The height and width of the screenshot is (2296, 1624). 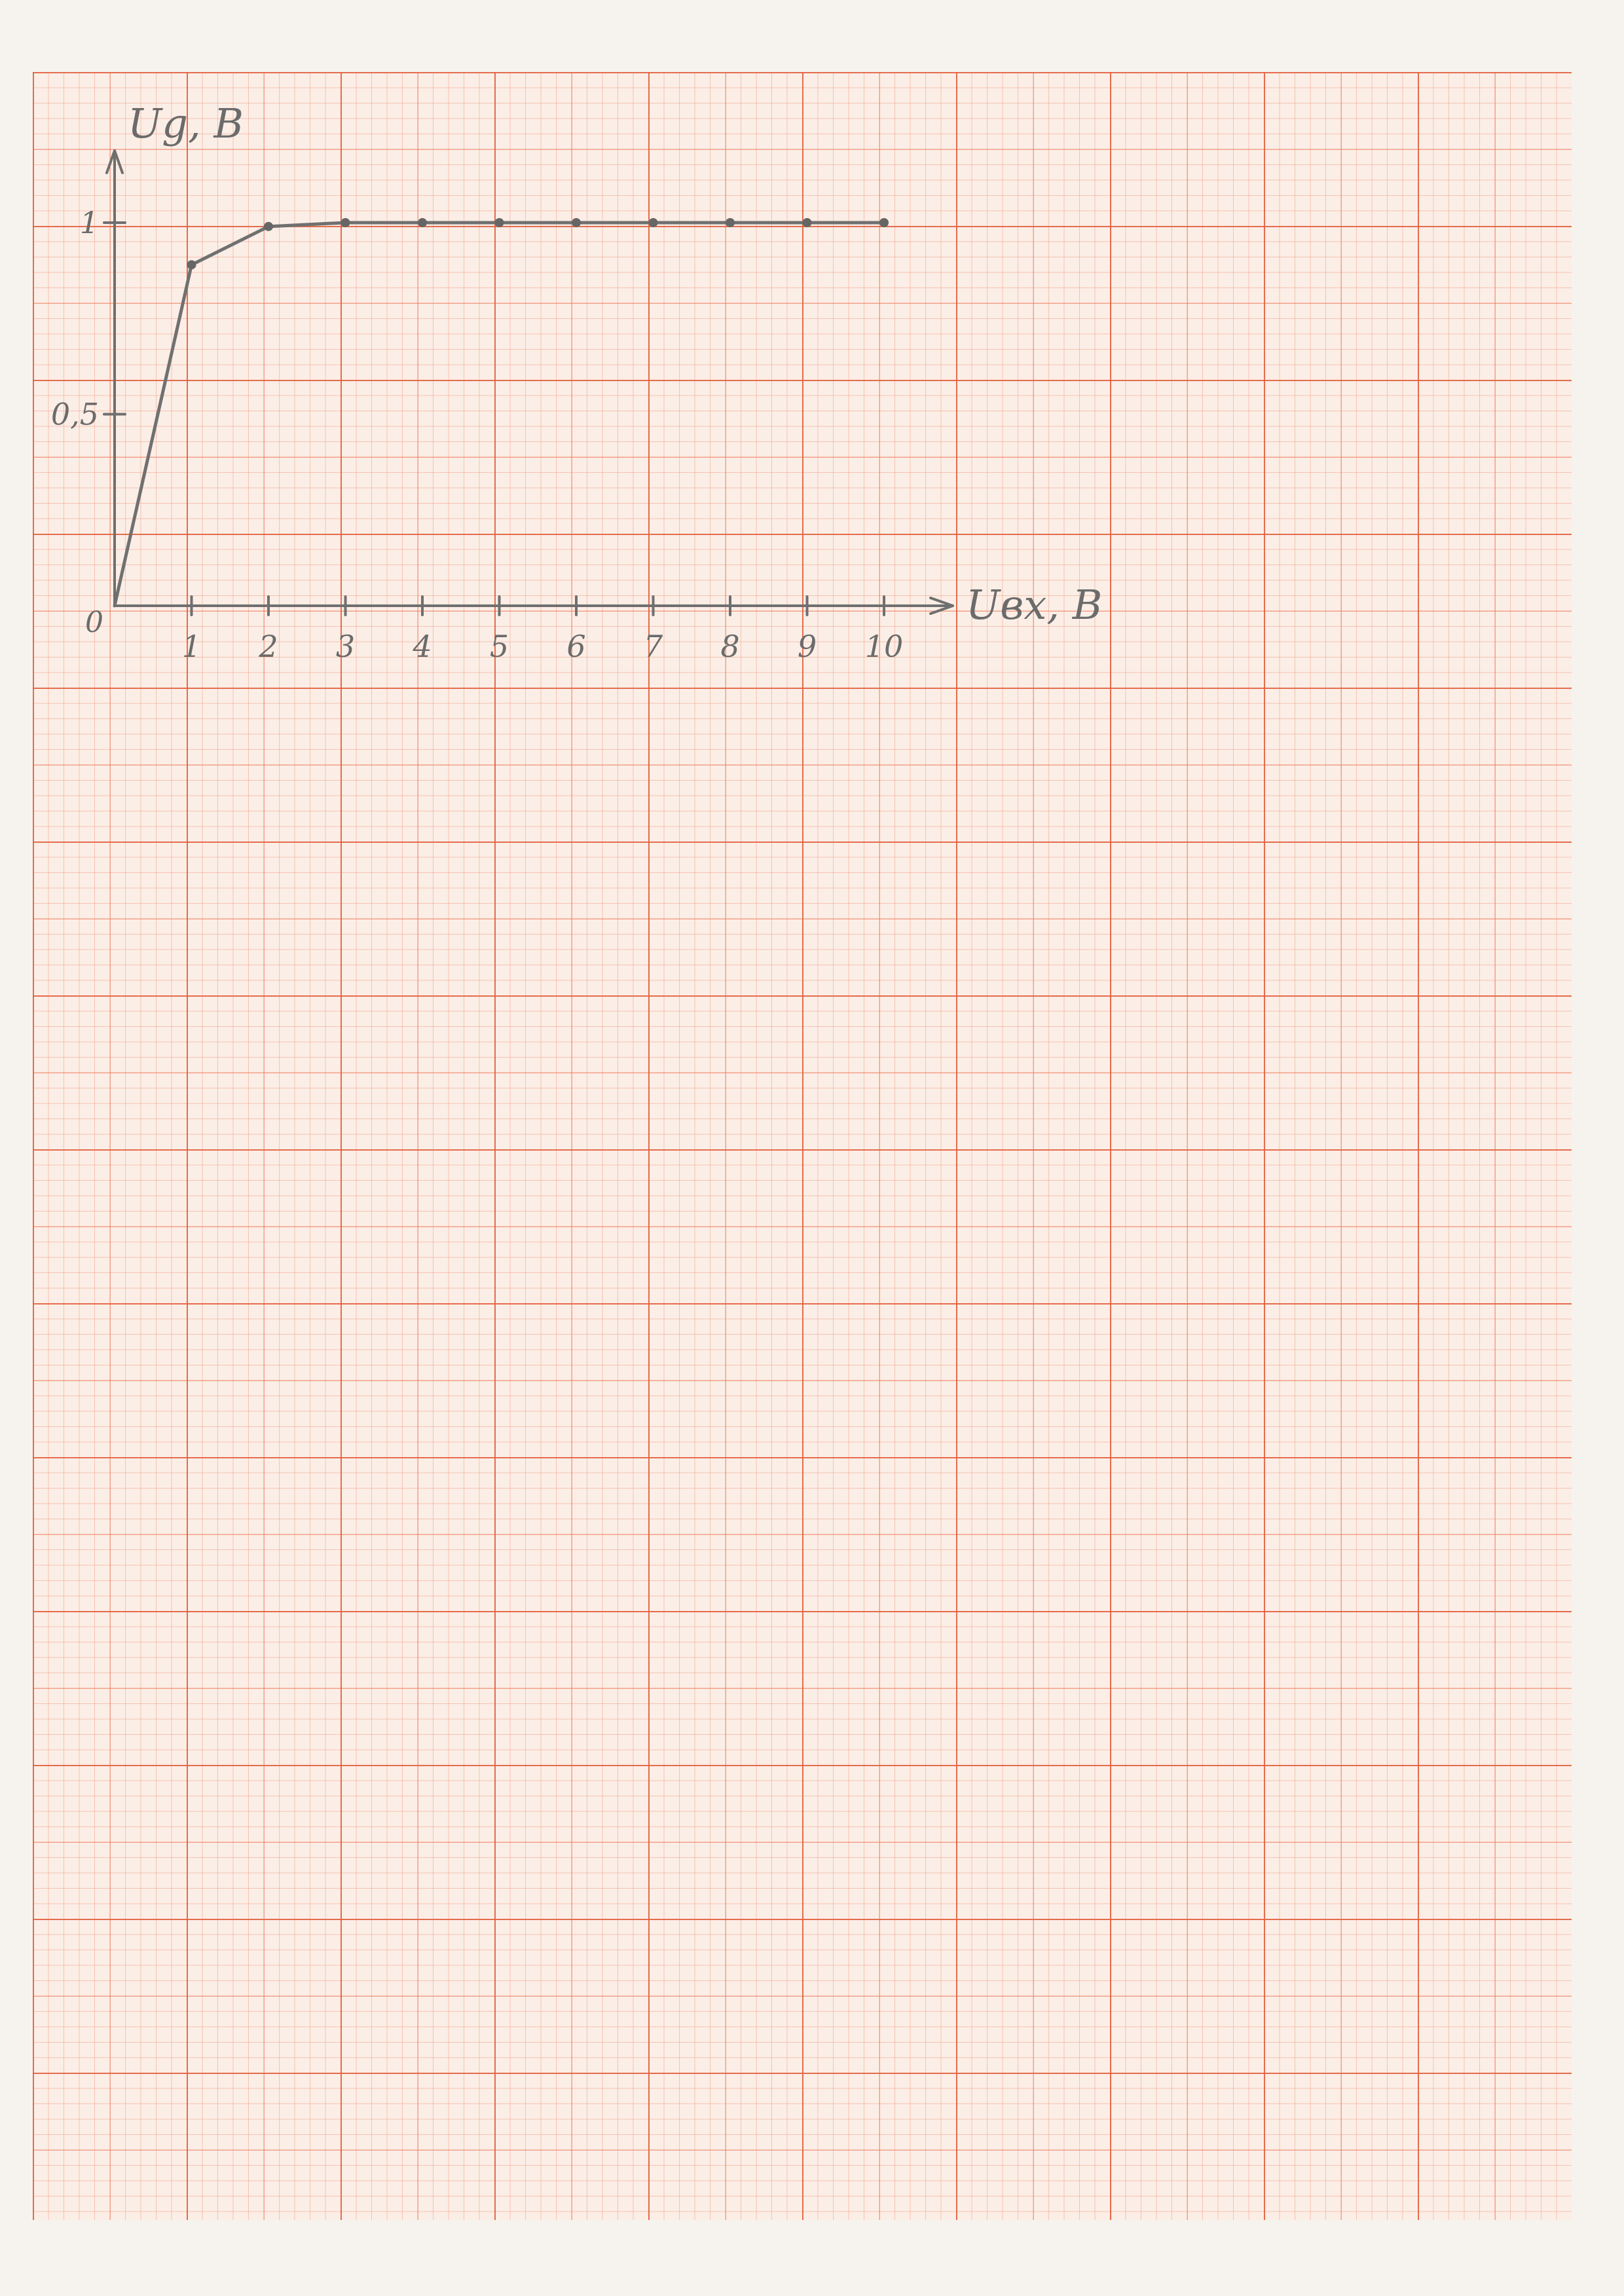 I want to click on x-axis-label: Uвх, B, so click(x=1034, y=605).